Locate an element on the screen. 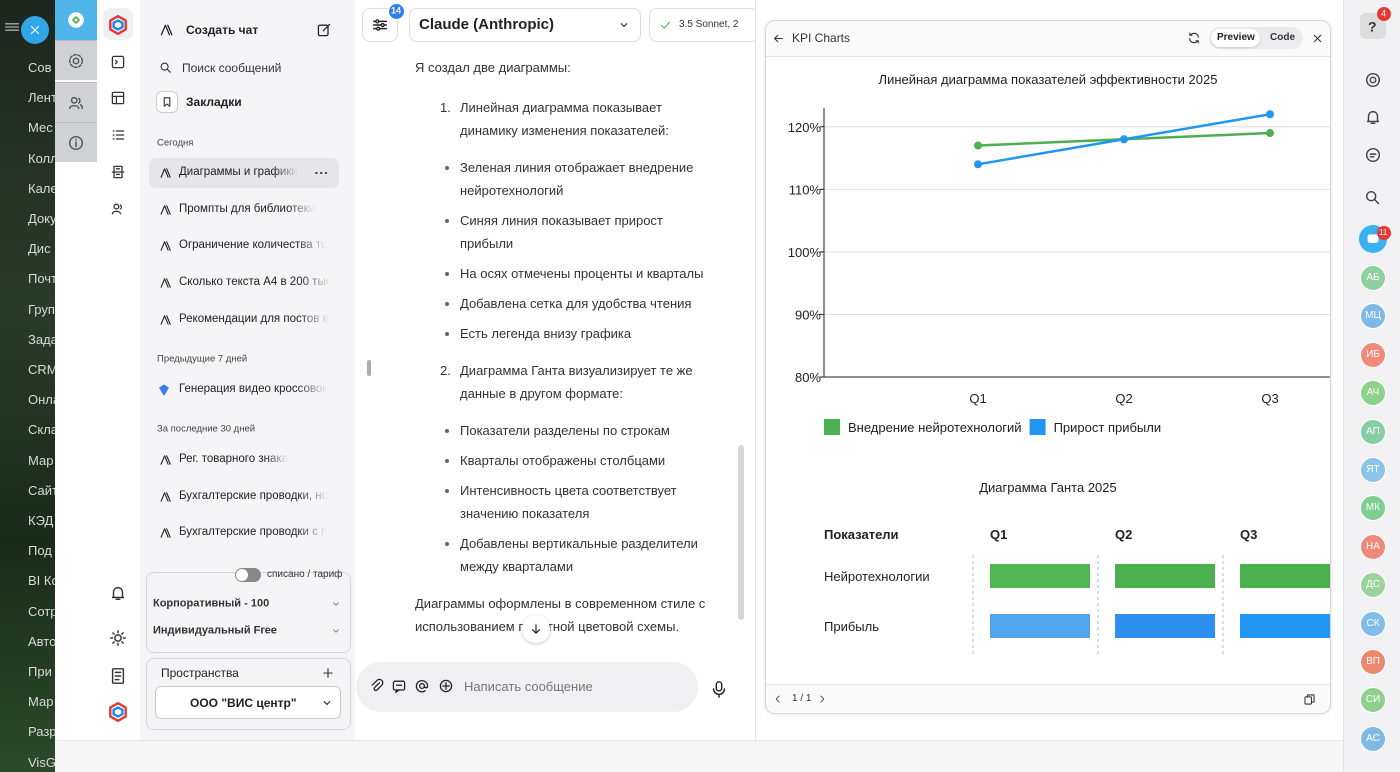 This screenshot has width=1400, height=772. chat-item: Бухгалтерские проводки, но is located at coordinates (254, 496).